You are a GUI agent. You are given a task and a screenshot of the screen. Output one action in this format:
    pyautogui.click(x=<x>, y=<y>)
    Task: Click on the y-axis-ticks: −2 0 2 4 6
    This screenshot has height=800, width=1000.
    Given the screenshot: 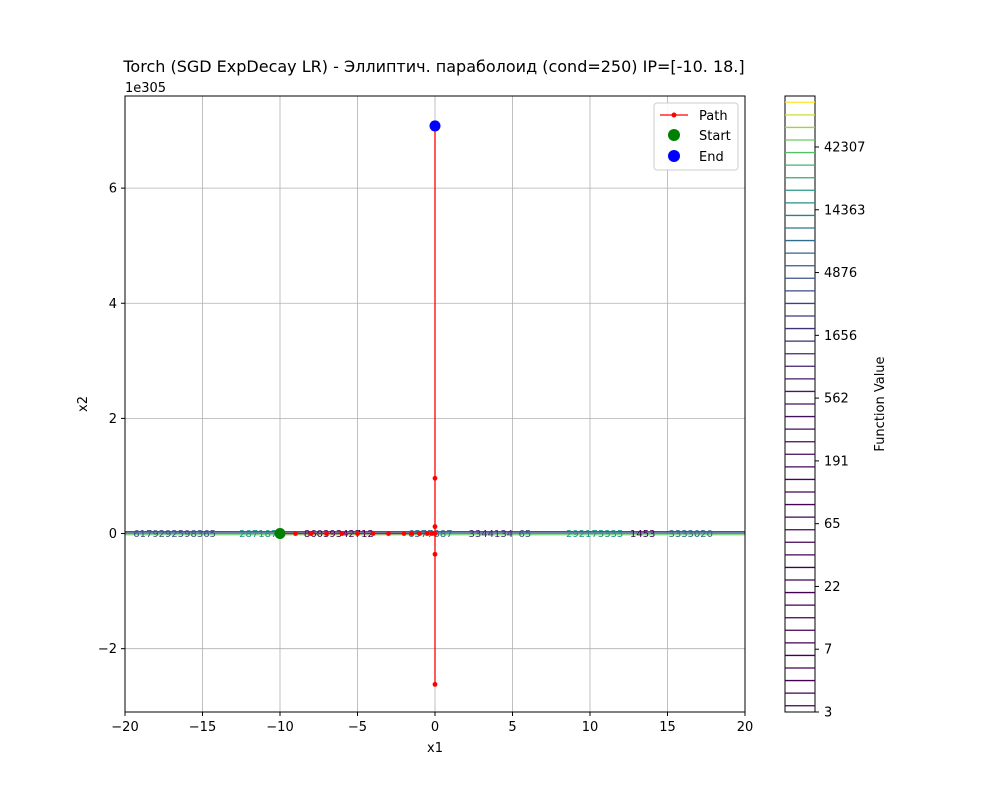 What is the action you would take?
    pyautogui.click(x=111, y=419)
    